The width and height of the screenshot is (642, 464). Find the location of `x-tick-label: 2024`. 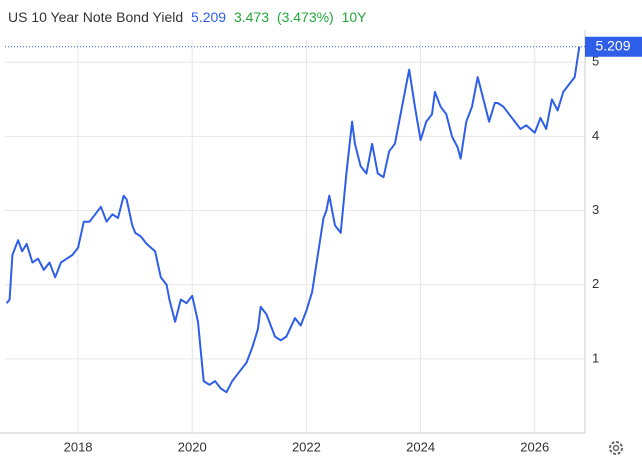

x-tick-label: 2024 is located at coordinates (420, 446).